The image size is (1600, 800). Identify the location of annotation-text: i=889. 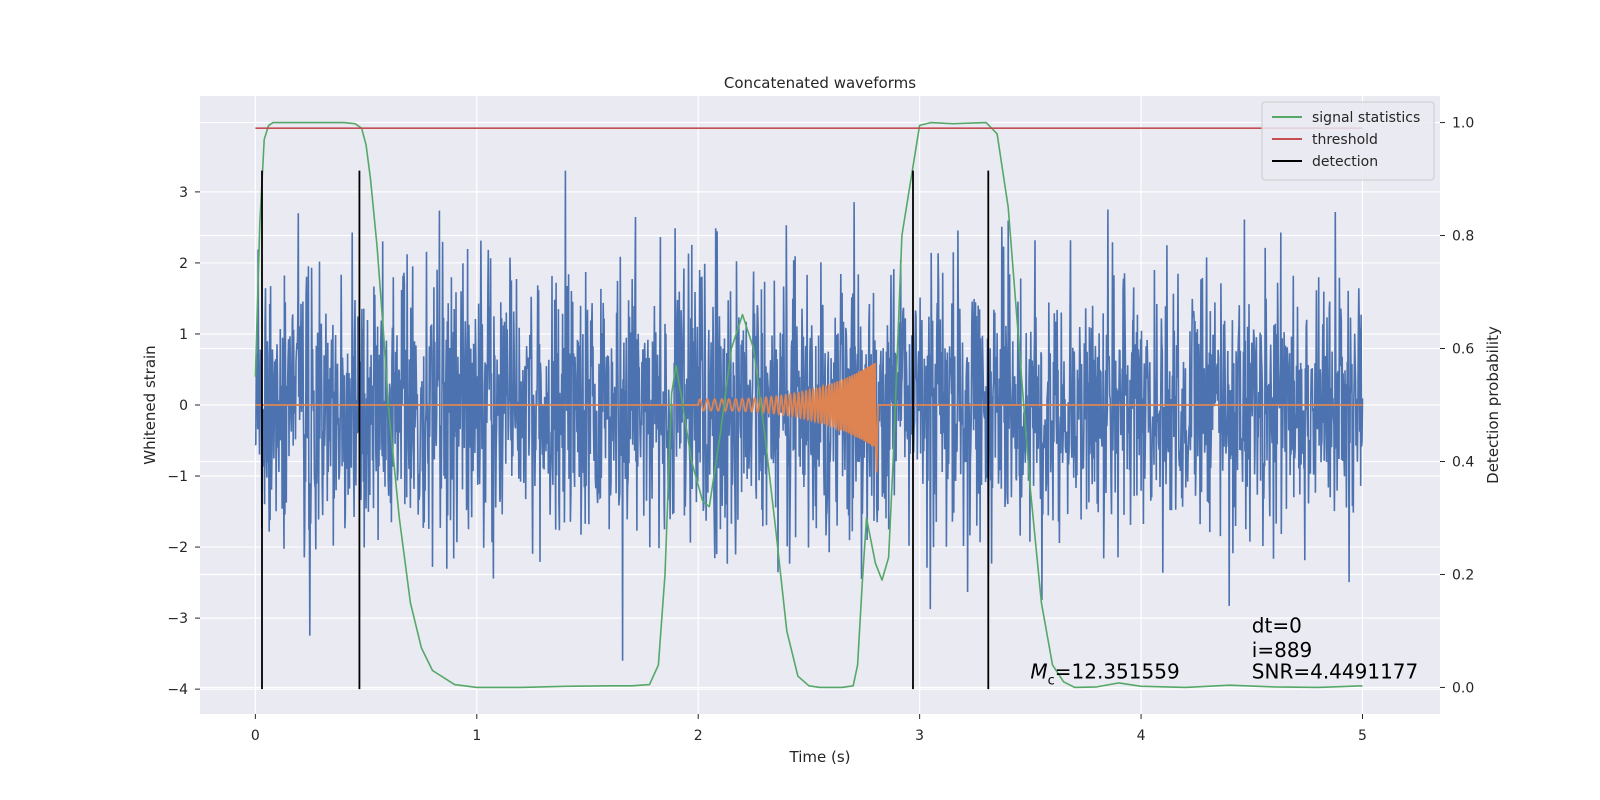
(1282, 650).